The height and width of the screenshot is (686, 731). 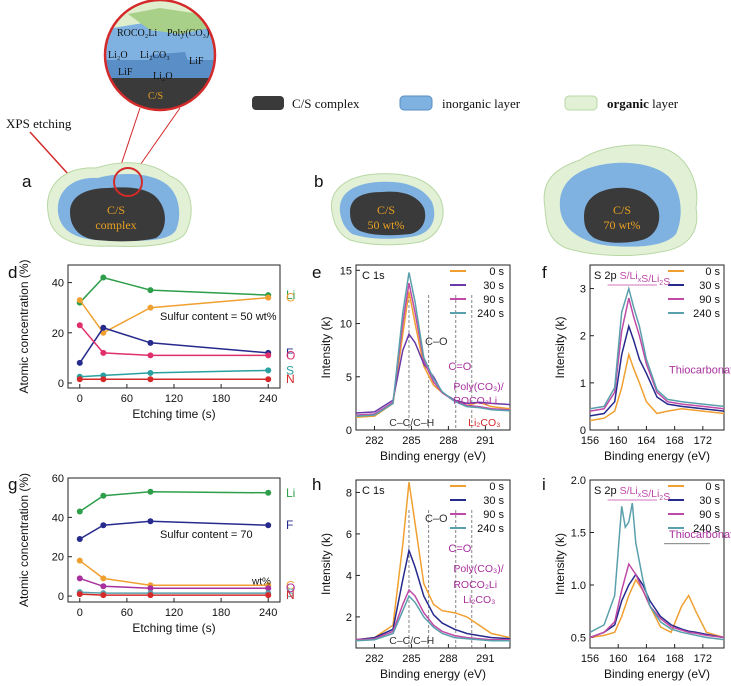 I want to click on xps-spot, so click(x=128, y=182).